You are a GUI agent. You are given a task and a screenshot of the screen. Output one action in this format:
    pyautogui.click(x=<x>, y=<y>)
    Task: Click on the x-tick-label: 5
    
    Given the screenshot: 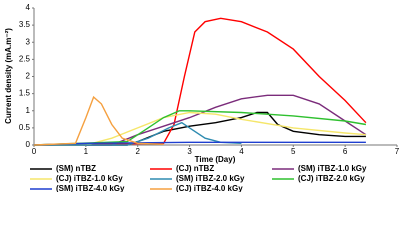 What is the action you would take?
    pyautogui.click(x=293, y=151)
    